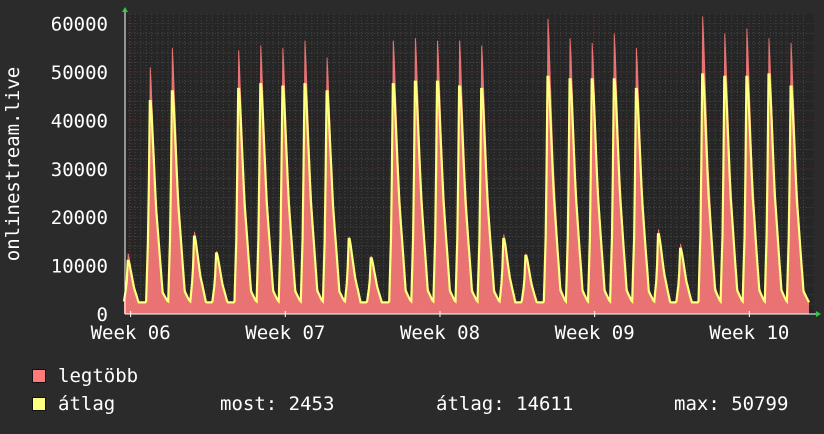 This screenshot has width=824, height=434. I want to click on y-tick-label: 0, so click(102, 315).